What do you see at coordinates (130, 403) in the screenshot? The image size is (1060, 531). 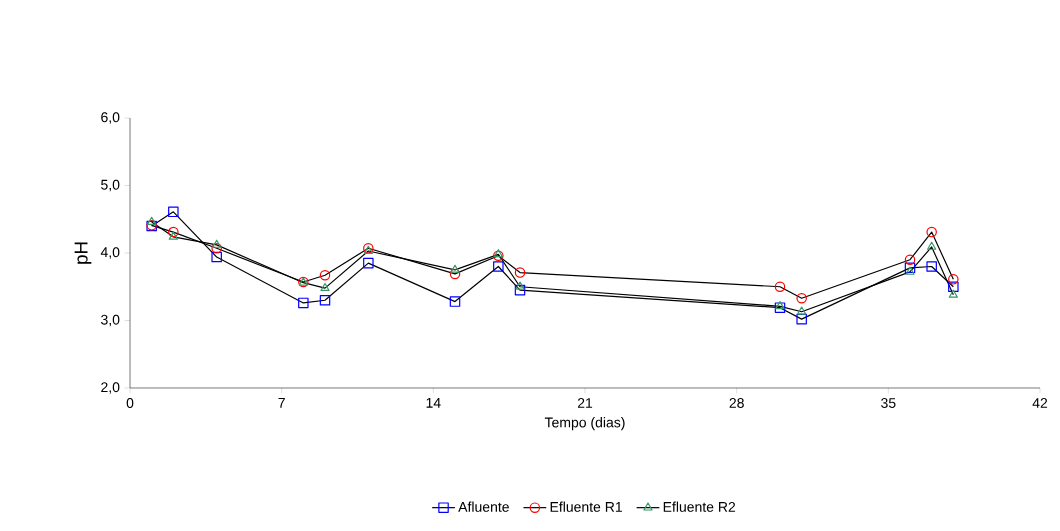 I see `x-tick-label: 0` at bounding box center [130, 403].